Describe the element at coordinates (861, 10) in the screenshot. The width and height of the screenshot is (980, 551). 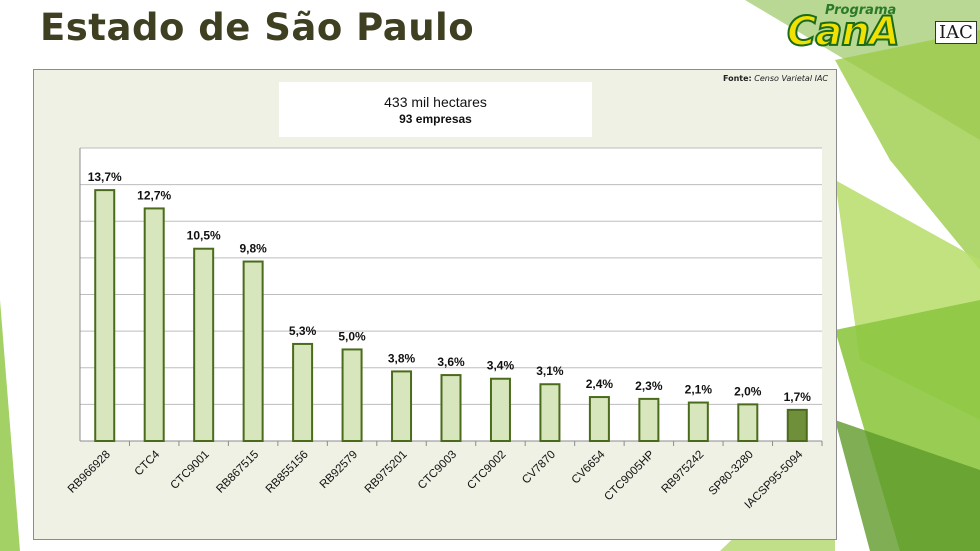
I see `logo-programa-text: Programa` at that location.